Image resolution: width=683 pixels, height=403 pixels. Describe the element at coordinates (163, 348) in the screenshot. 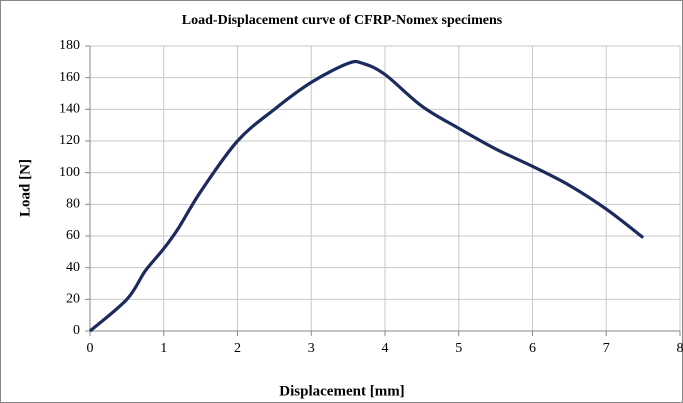

I see `x-tick-label: 1` at that location.